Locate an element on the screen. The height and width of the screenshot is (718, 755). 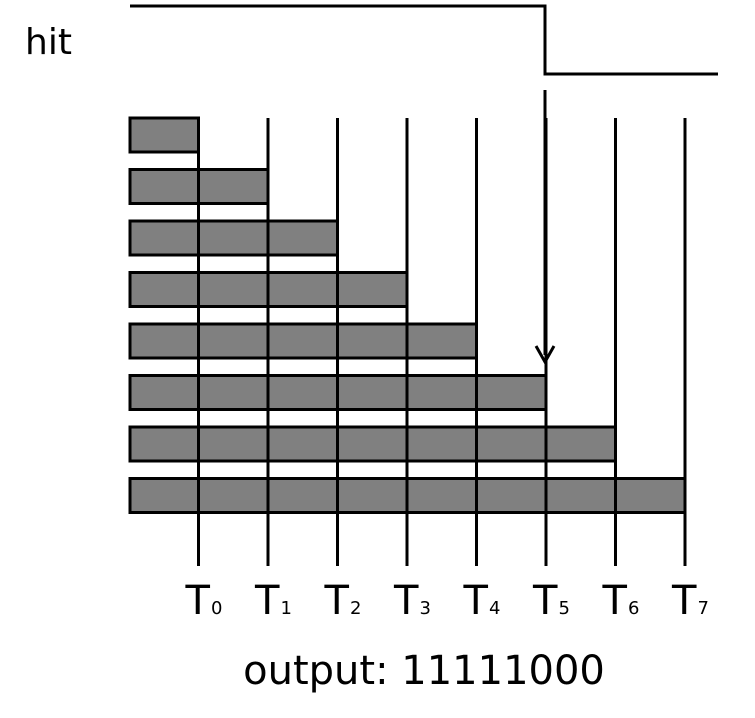
tap-label-0: T0 is located at coordinates (204, 601).